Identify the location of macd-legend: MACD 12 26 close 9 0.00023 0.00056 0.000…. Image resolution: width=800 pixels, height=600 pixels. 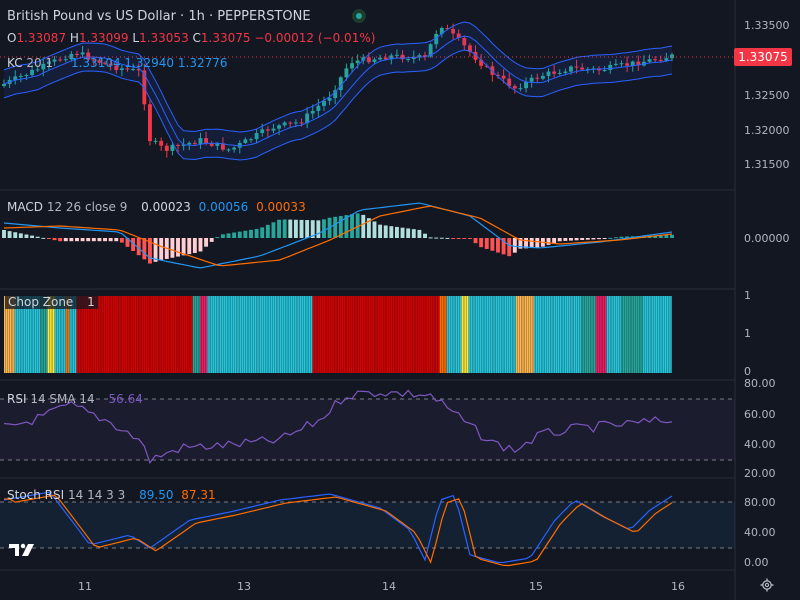
(156, 207).